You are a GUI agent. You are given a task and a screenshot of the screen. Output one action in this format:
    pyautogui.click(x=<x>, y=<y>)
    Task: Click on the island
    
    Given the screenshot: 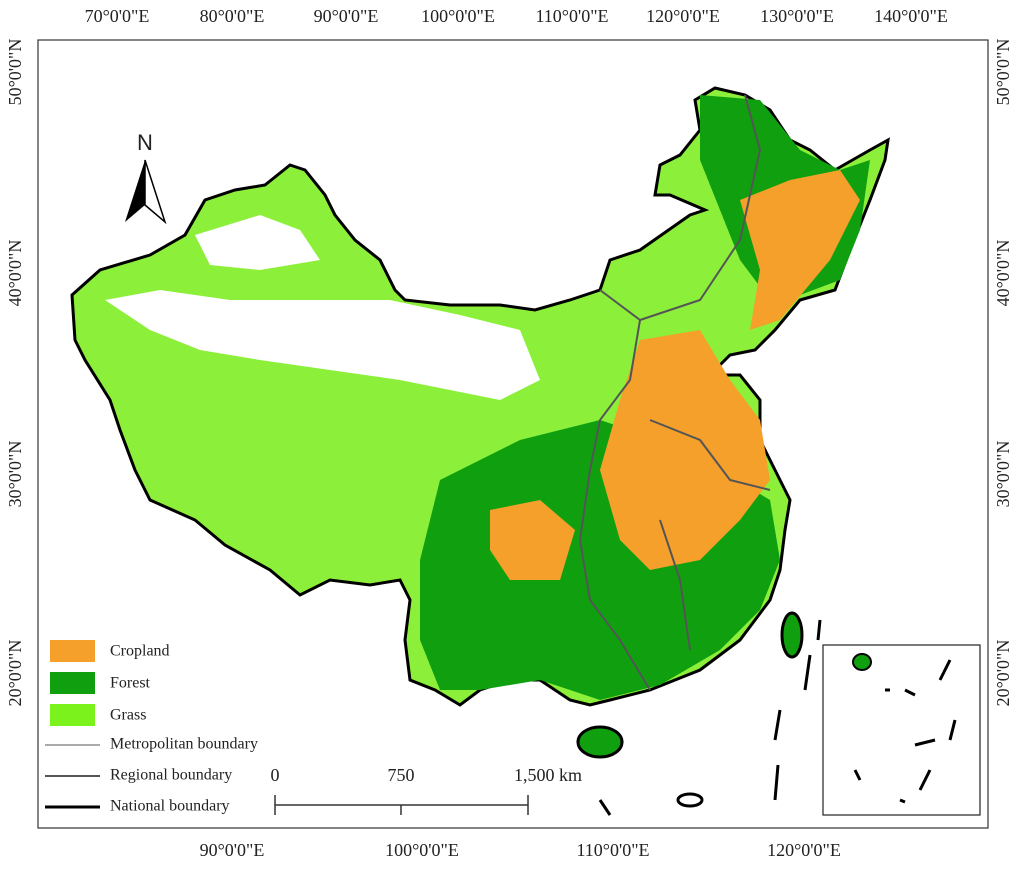 What is the action you would take?
    pyautogui.click(x=690, y=800)
    